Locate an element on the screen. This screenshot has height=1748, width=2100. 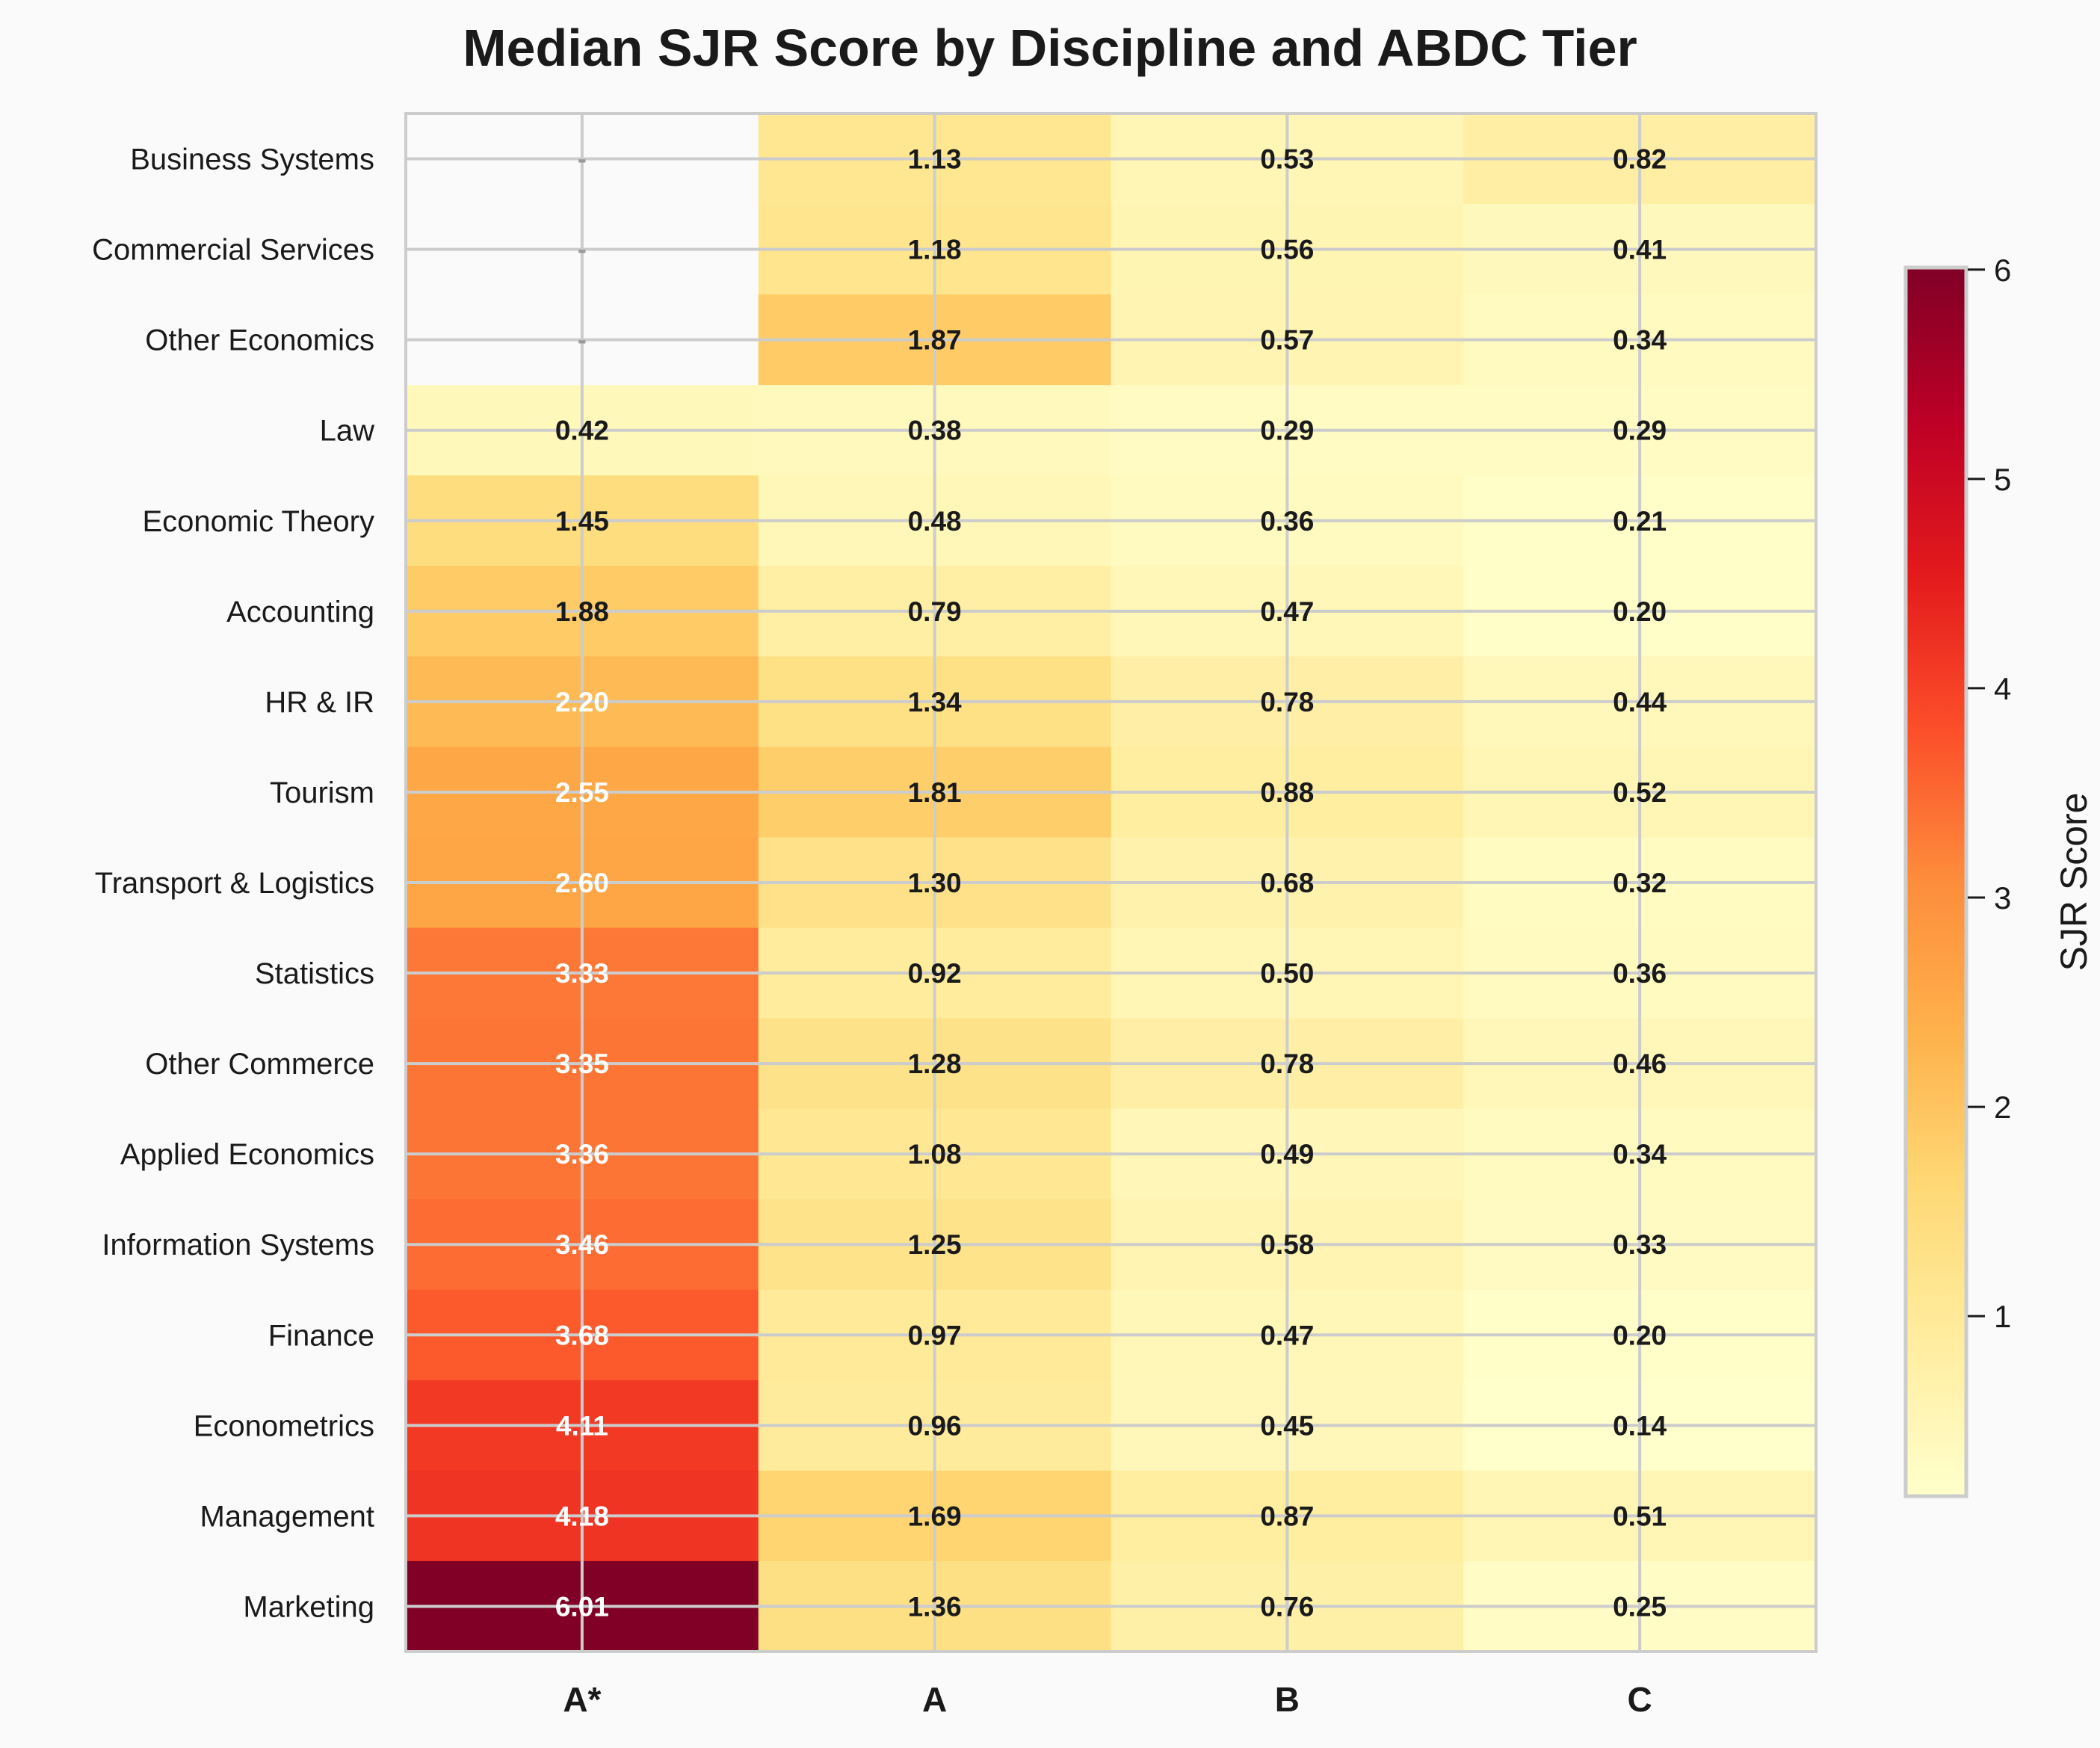
cell-value-label: 1.34 is located at coordinates (935, 702).